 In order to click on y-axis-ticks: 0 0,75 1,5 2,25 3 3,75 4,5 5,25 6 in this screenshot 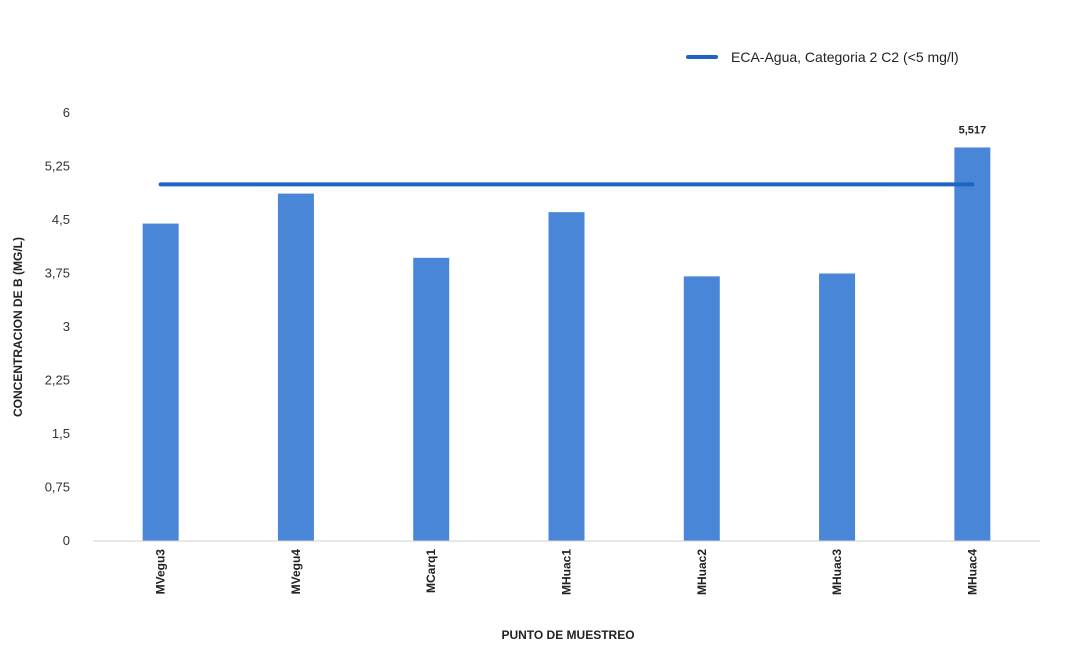, I will do `click(57, 326)`.